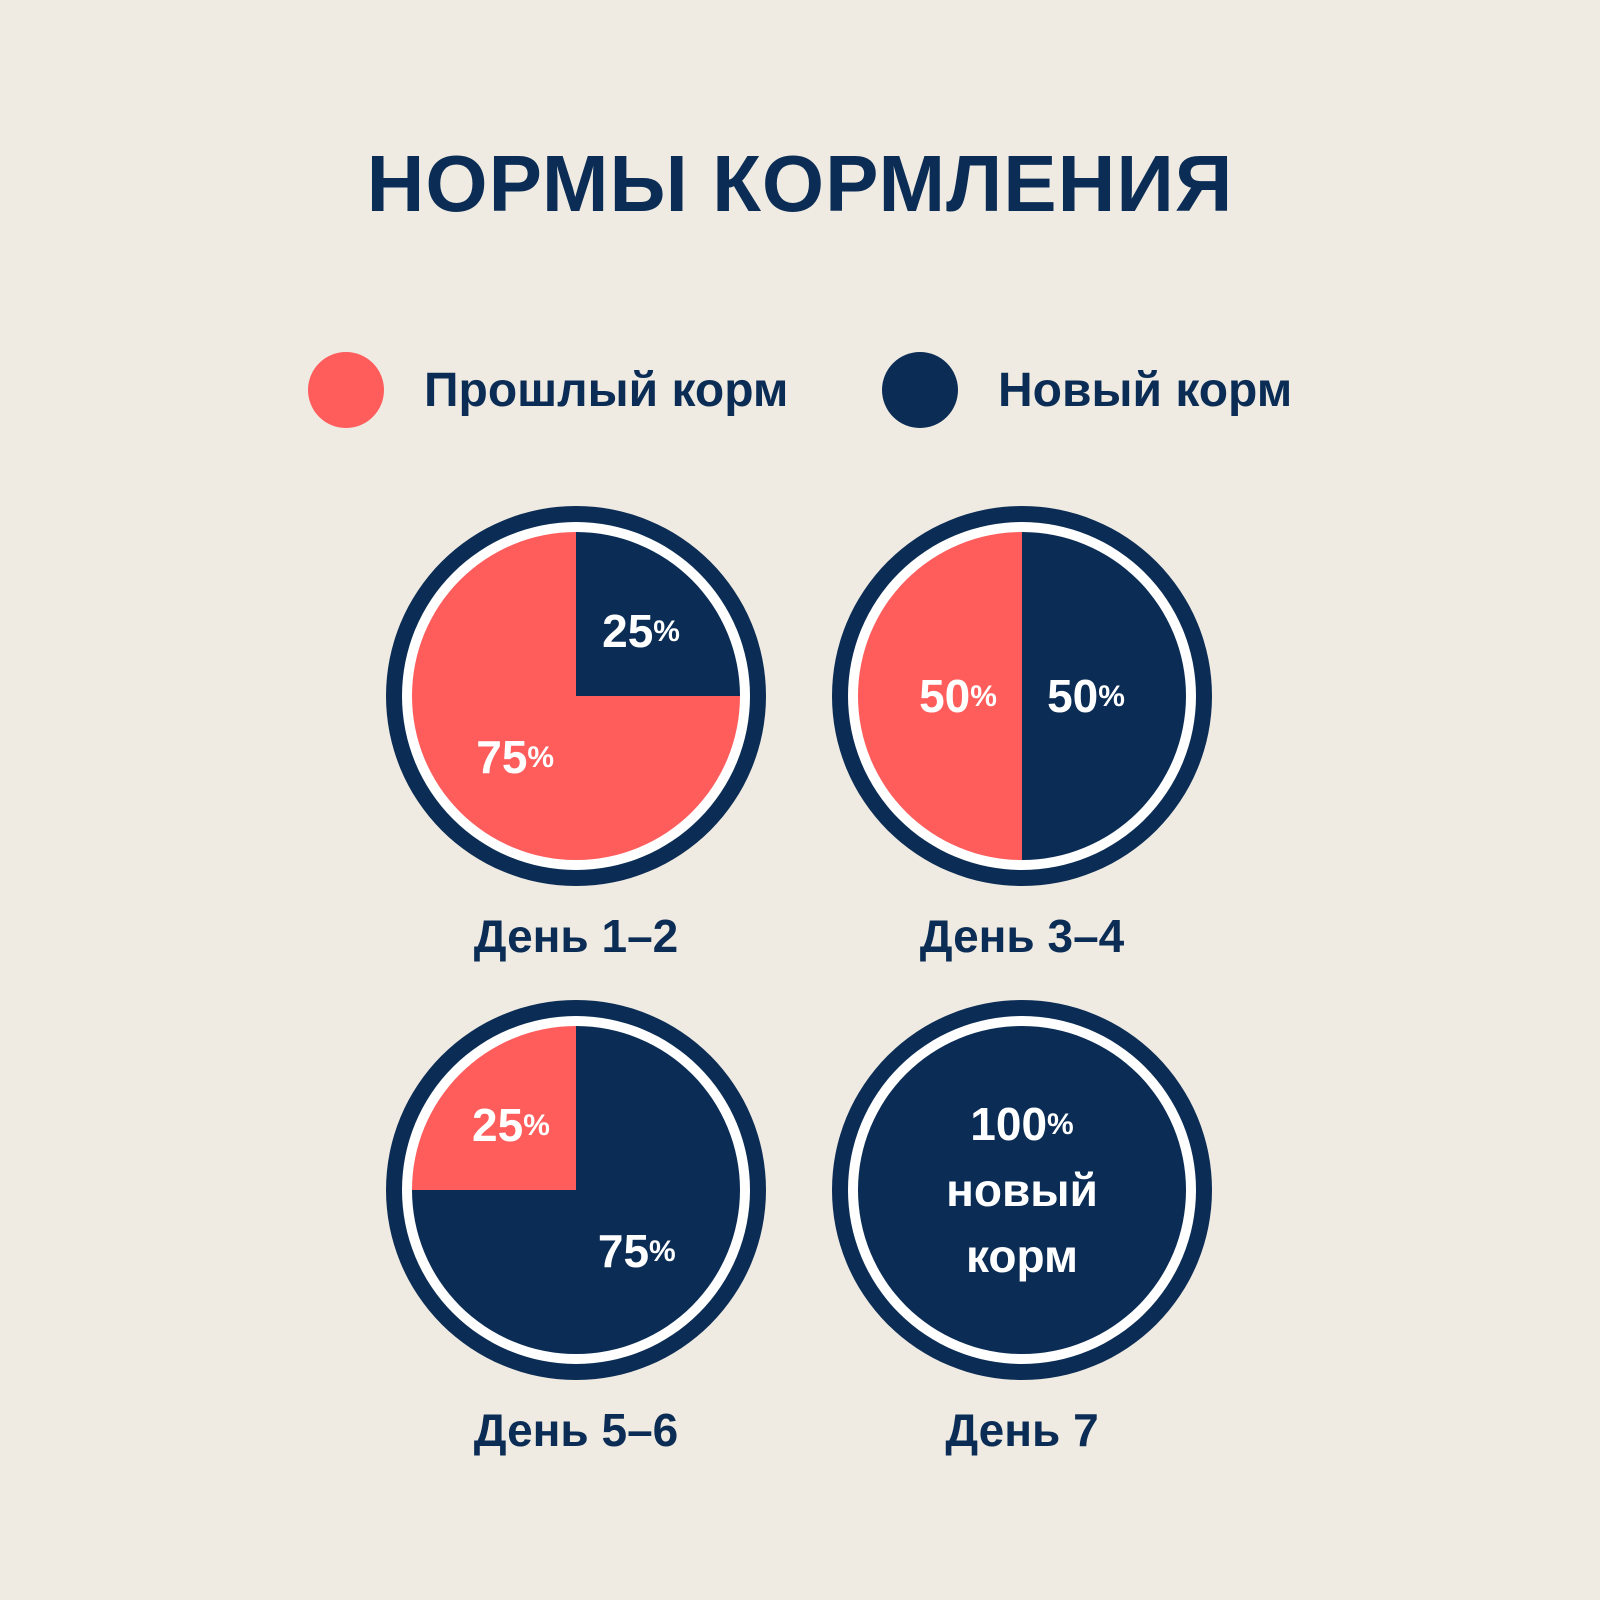  I want to click on legend-dot-new-food, so click(920, 390).